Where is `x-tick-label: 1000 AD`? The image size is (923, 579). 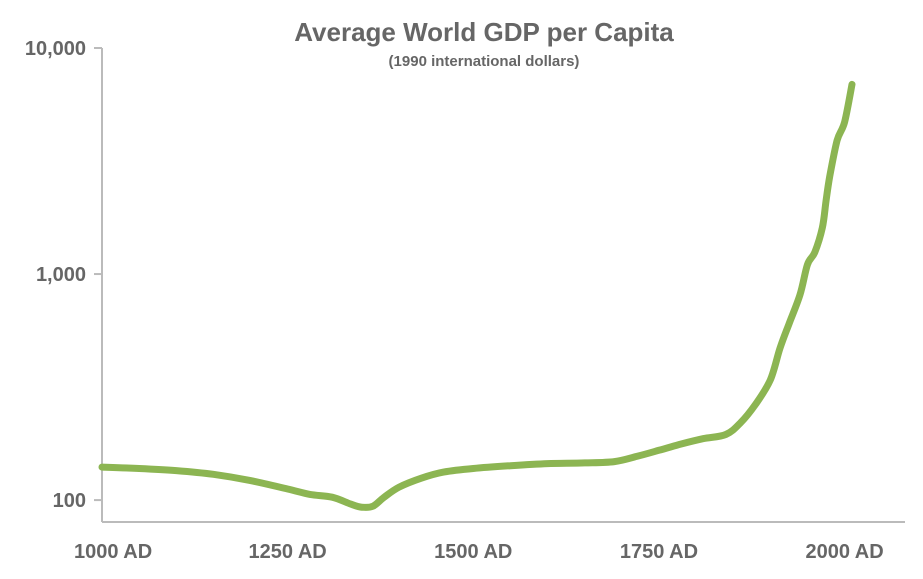
x-tick-label: 1000 AD is located at coordinates (113, 552).